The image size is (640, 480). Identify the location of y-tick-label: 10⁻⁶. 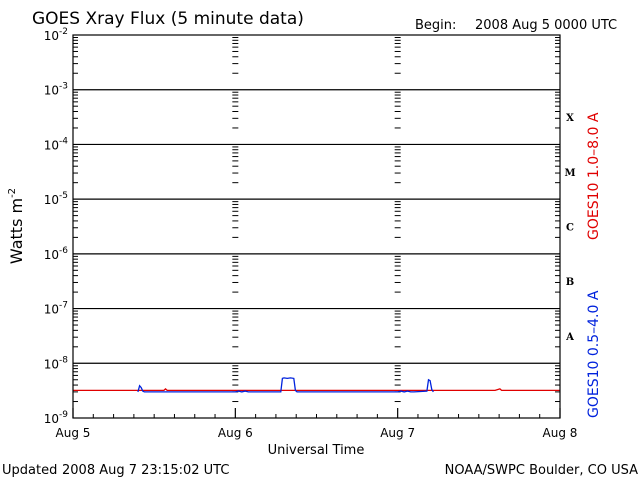
(56, 254).